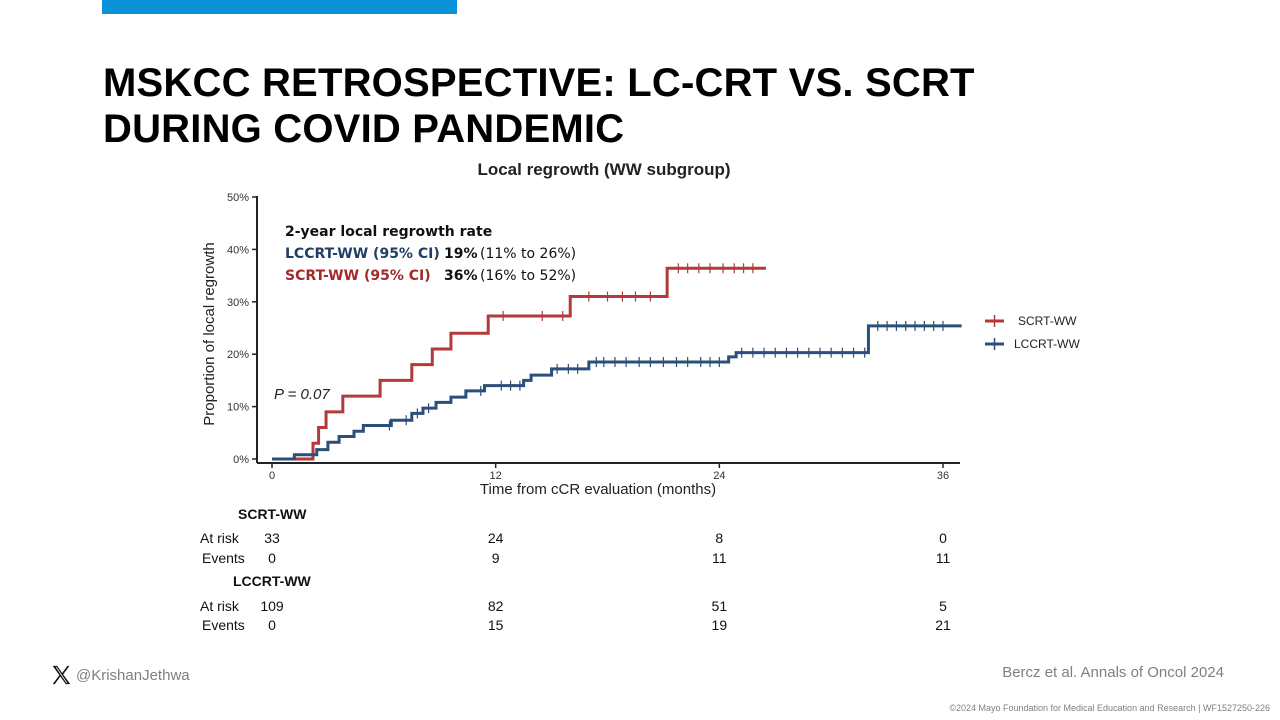 The image size is (1280, 720). I want to click on risk-label-atrisk-scrt: At risk, so click(220, 538).